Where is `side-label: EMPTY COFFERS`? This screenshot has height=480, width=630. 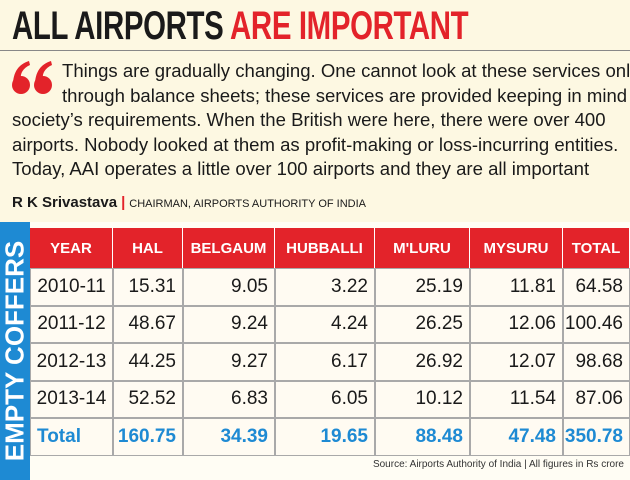 side-label: EMPTY COFFERS is located at coordinates (15, 351).